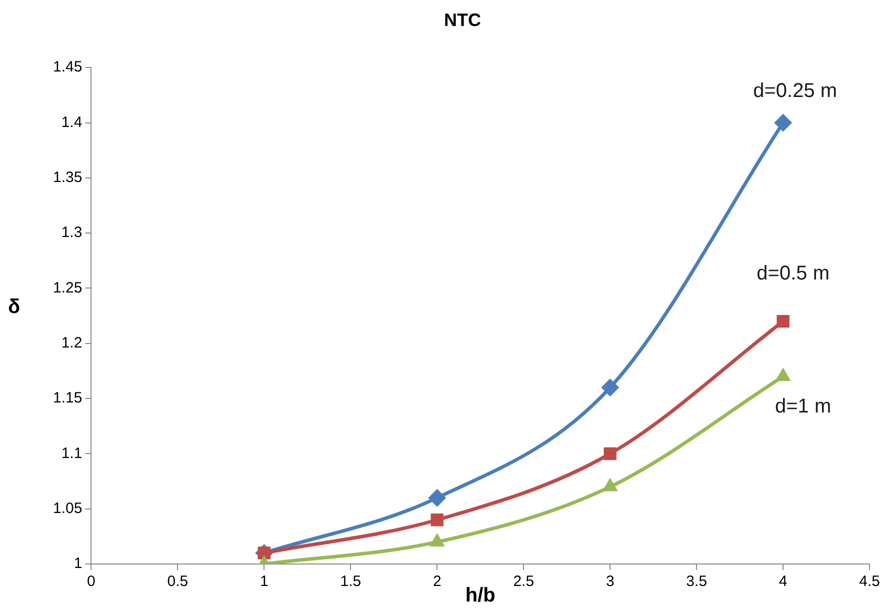 The height and width of the screenshot is (612, 883). What do you see at coordinates (91, 581) in the screenshot?
I see `x-tick-label: 0` at bounding box center [91, 581].